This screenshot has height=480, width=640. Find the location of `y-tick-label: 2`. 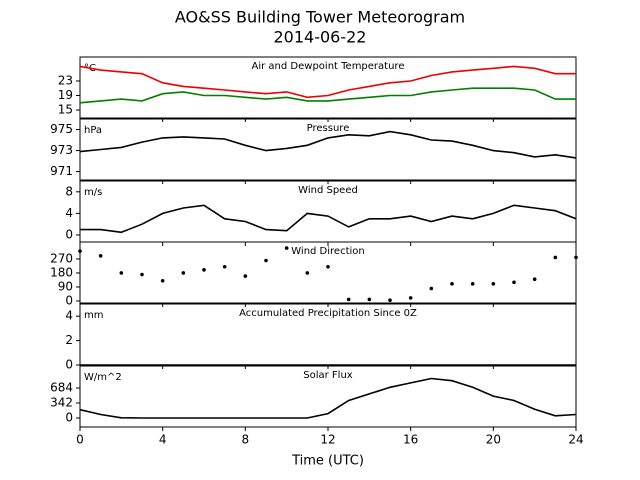

y-tick-label: 2 is located at coordinates (69, 340).